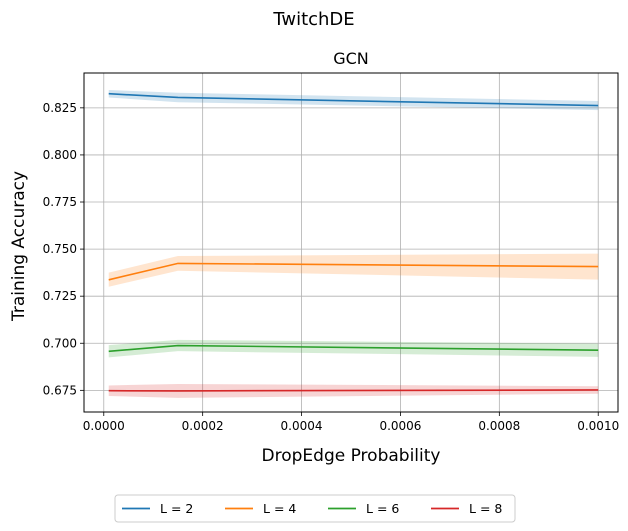 The height and width of the screenshot is (531, 628). I want to click on x-tick-label: 0.0002, so click(203, 426).